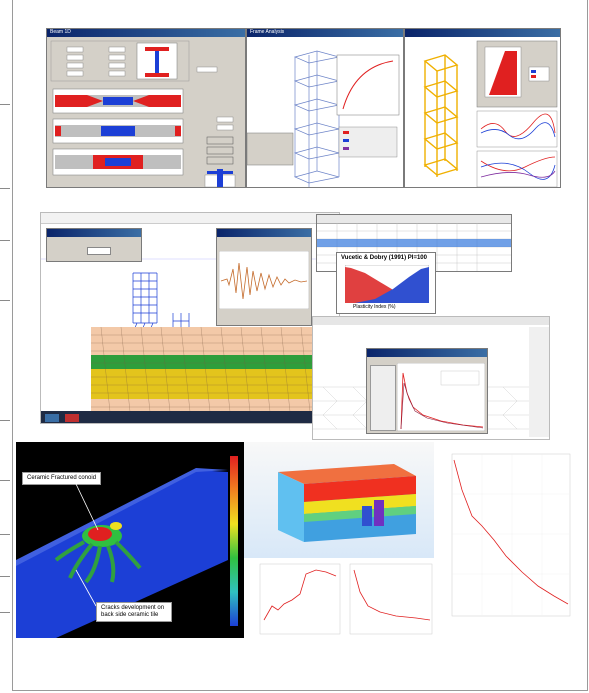  What do you see at coordinates (62, 478) in the screenshot?
I see `label-ceramic-conoid: Ceramic Fractured conoid` at bounding box center [62, 478].